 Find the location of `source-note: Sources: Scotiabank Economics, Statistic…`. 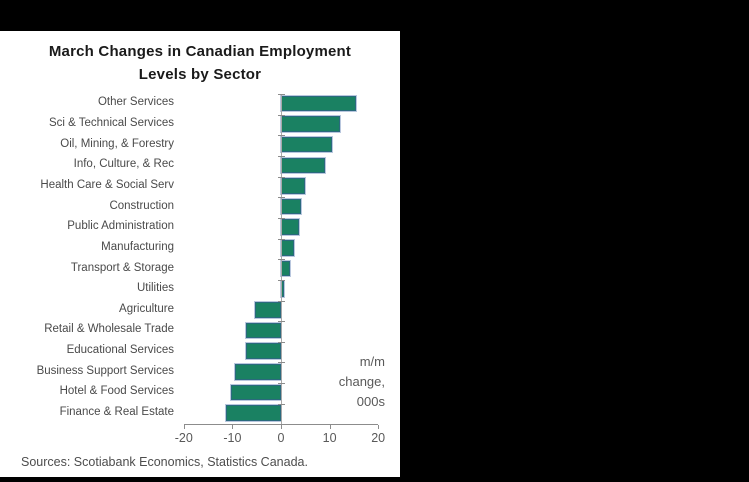

source-note: Sources: Scotiabank Economics, Statistic… is located at coordinates (164, 462).